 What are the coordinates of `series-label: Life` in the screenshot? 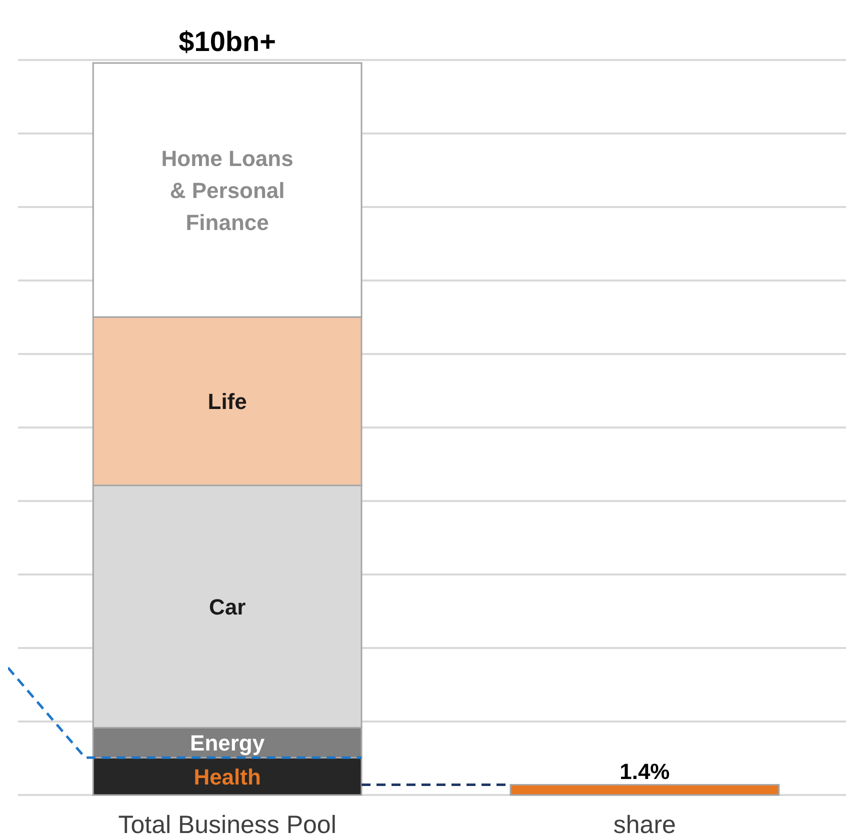 It's located at (227, 401).